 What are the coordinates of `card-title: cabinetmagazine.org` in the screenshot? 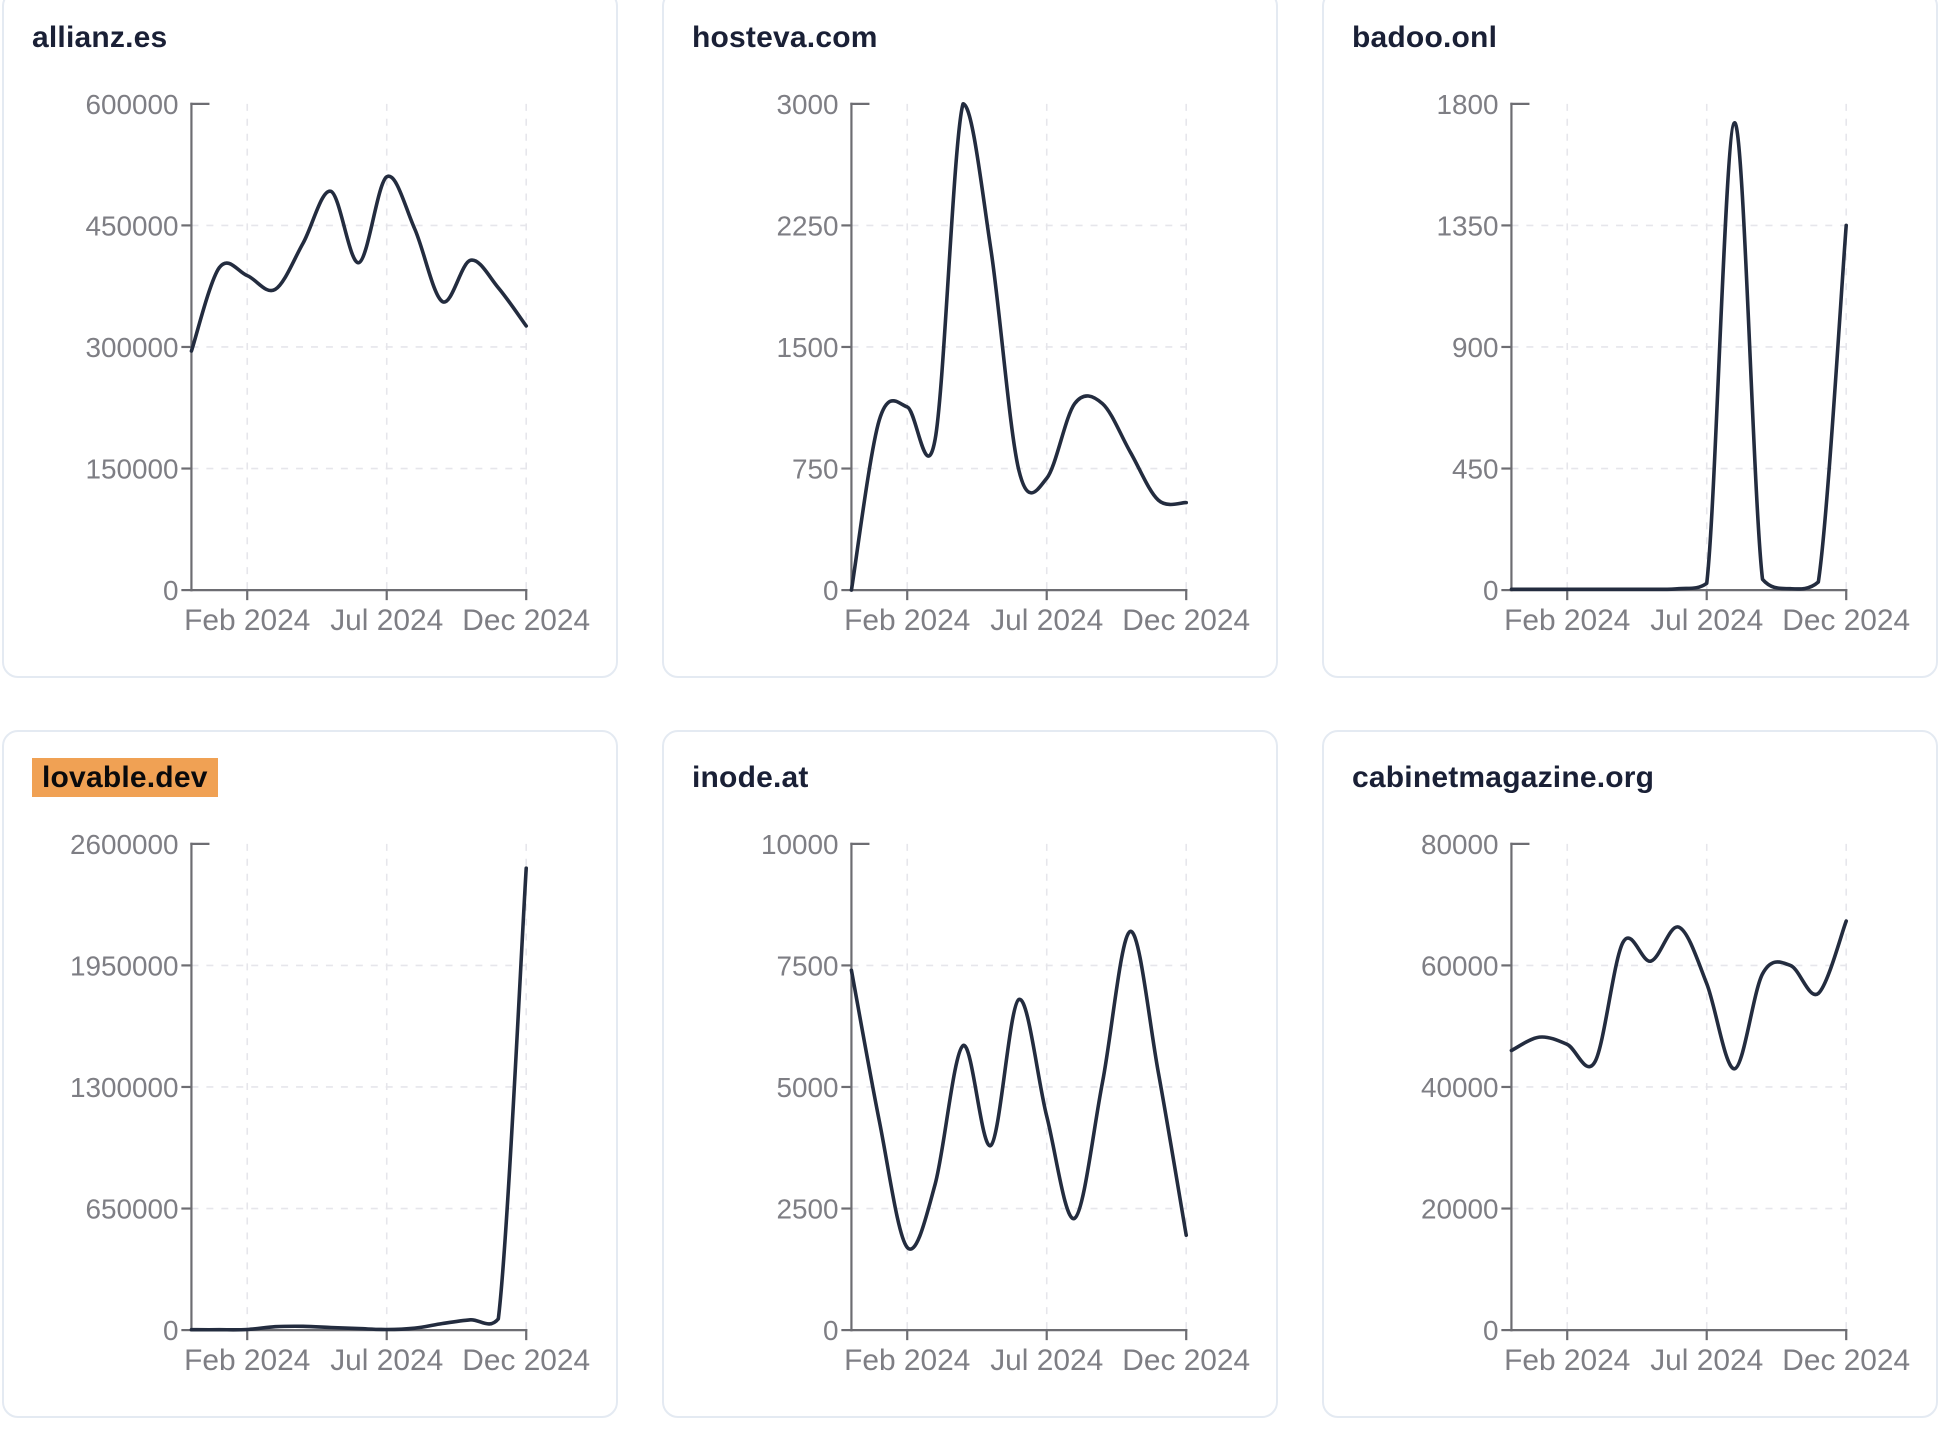 It's located at (1630, 778).